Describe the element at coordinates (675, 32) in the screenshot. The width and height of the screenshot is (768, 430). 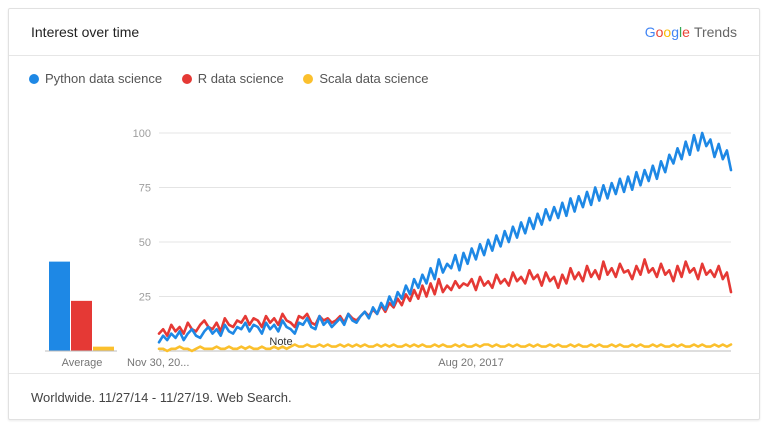
I see `logo-letter: g` at that location.